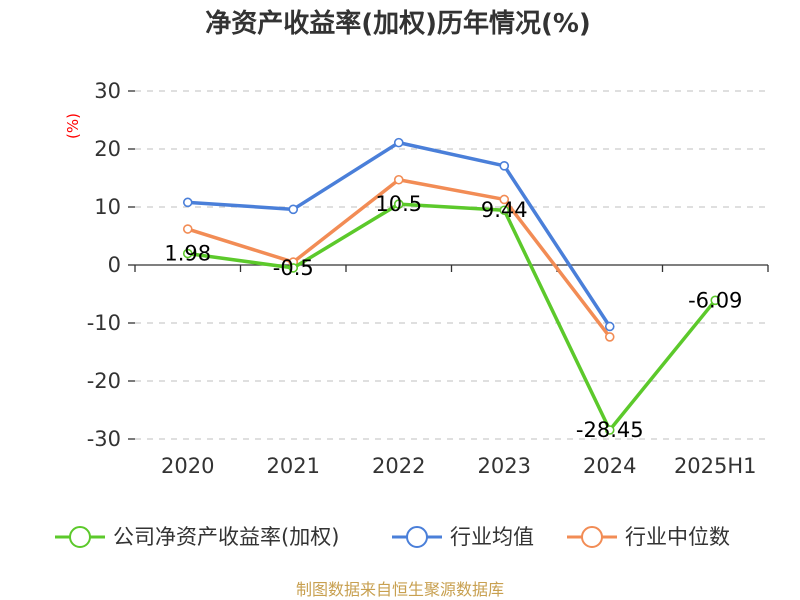  What do you see at coordinates (492, 537) in the screenshot?
I see `legend-label: 行业均值` at bounding box center [492, 537].